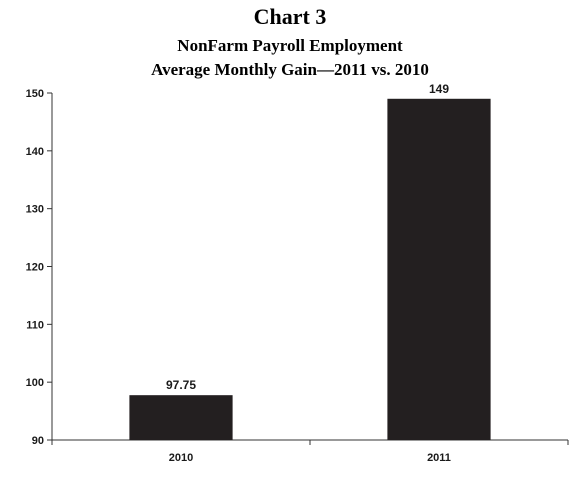 Image resolution: width=580 pixels, height=484 pixels. What do you see at coordinates (35, 94) in the screenshot?
I see `y-tick-label: 150` at bounding box center [35, 94].